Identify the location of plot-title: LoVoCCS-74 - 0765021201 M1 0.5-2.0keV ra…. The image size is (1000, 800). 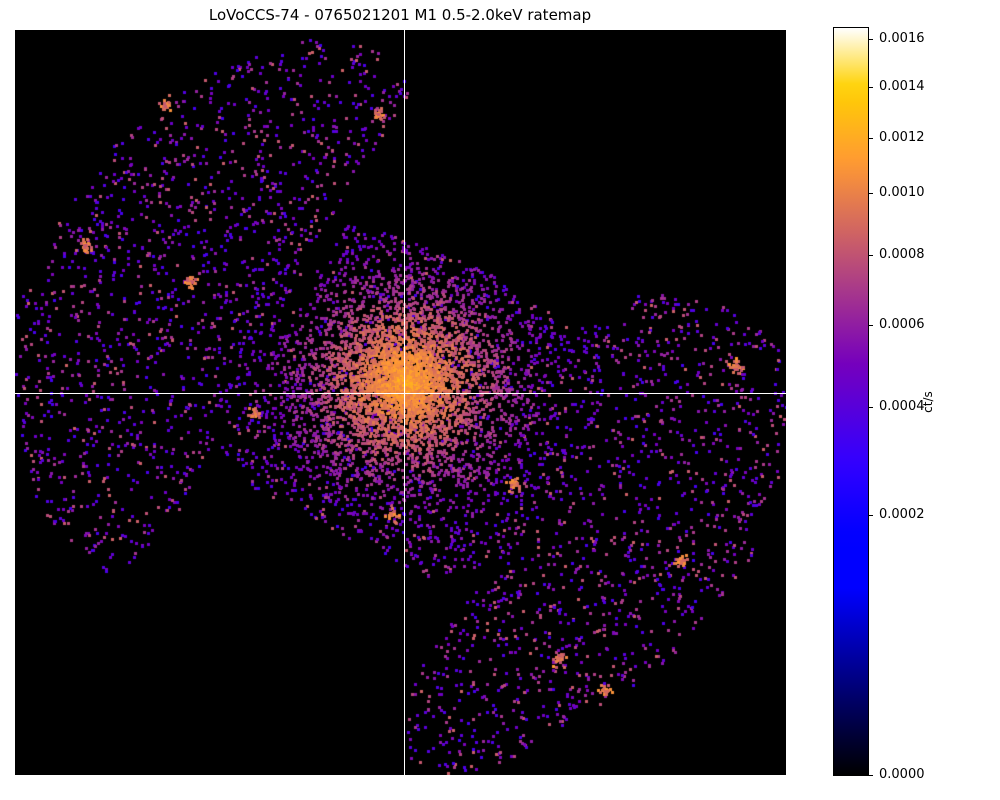
(400, 15).